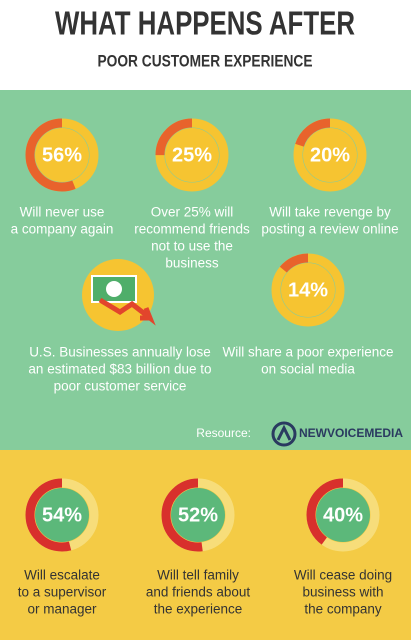 The height and width of the screenshot is (640, 411). What do you see at coordinates (119, 295) in the screenshot?
I see `money-icon` at bounding box center [119, 295].